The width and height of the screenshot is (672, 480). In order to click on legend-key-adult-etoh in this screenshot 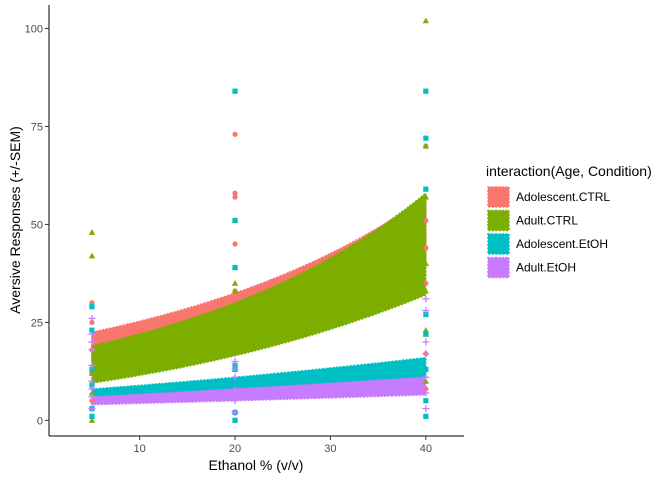, I will do `click(498, 267)`.